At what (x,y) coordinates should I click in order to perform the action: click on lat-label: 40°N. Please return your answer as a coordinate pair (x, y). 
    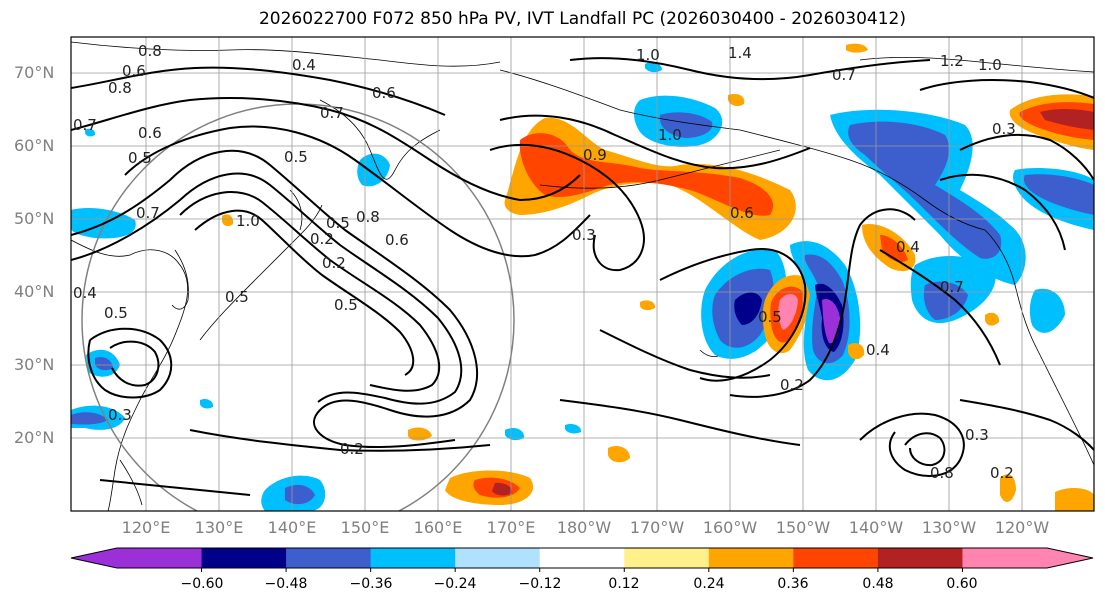
    Looking at the image, I should click on (34, 291).